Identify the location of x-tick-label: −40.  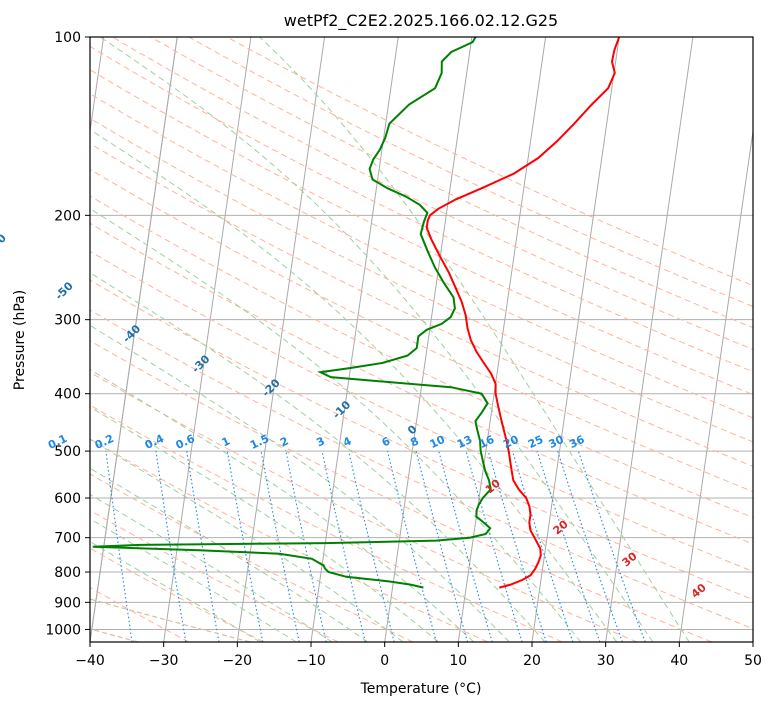
(90, 661).